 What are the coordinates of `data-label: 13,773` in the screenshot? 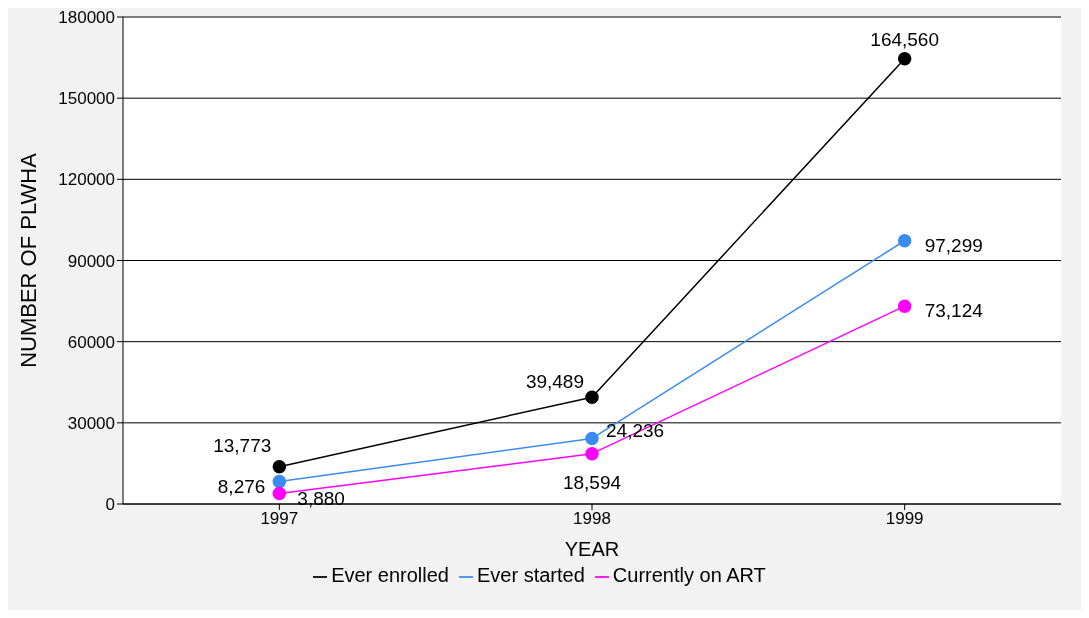 It's located at (242, 445).